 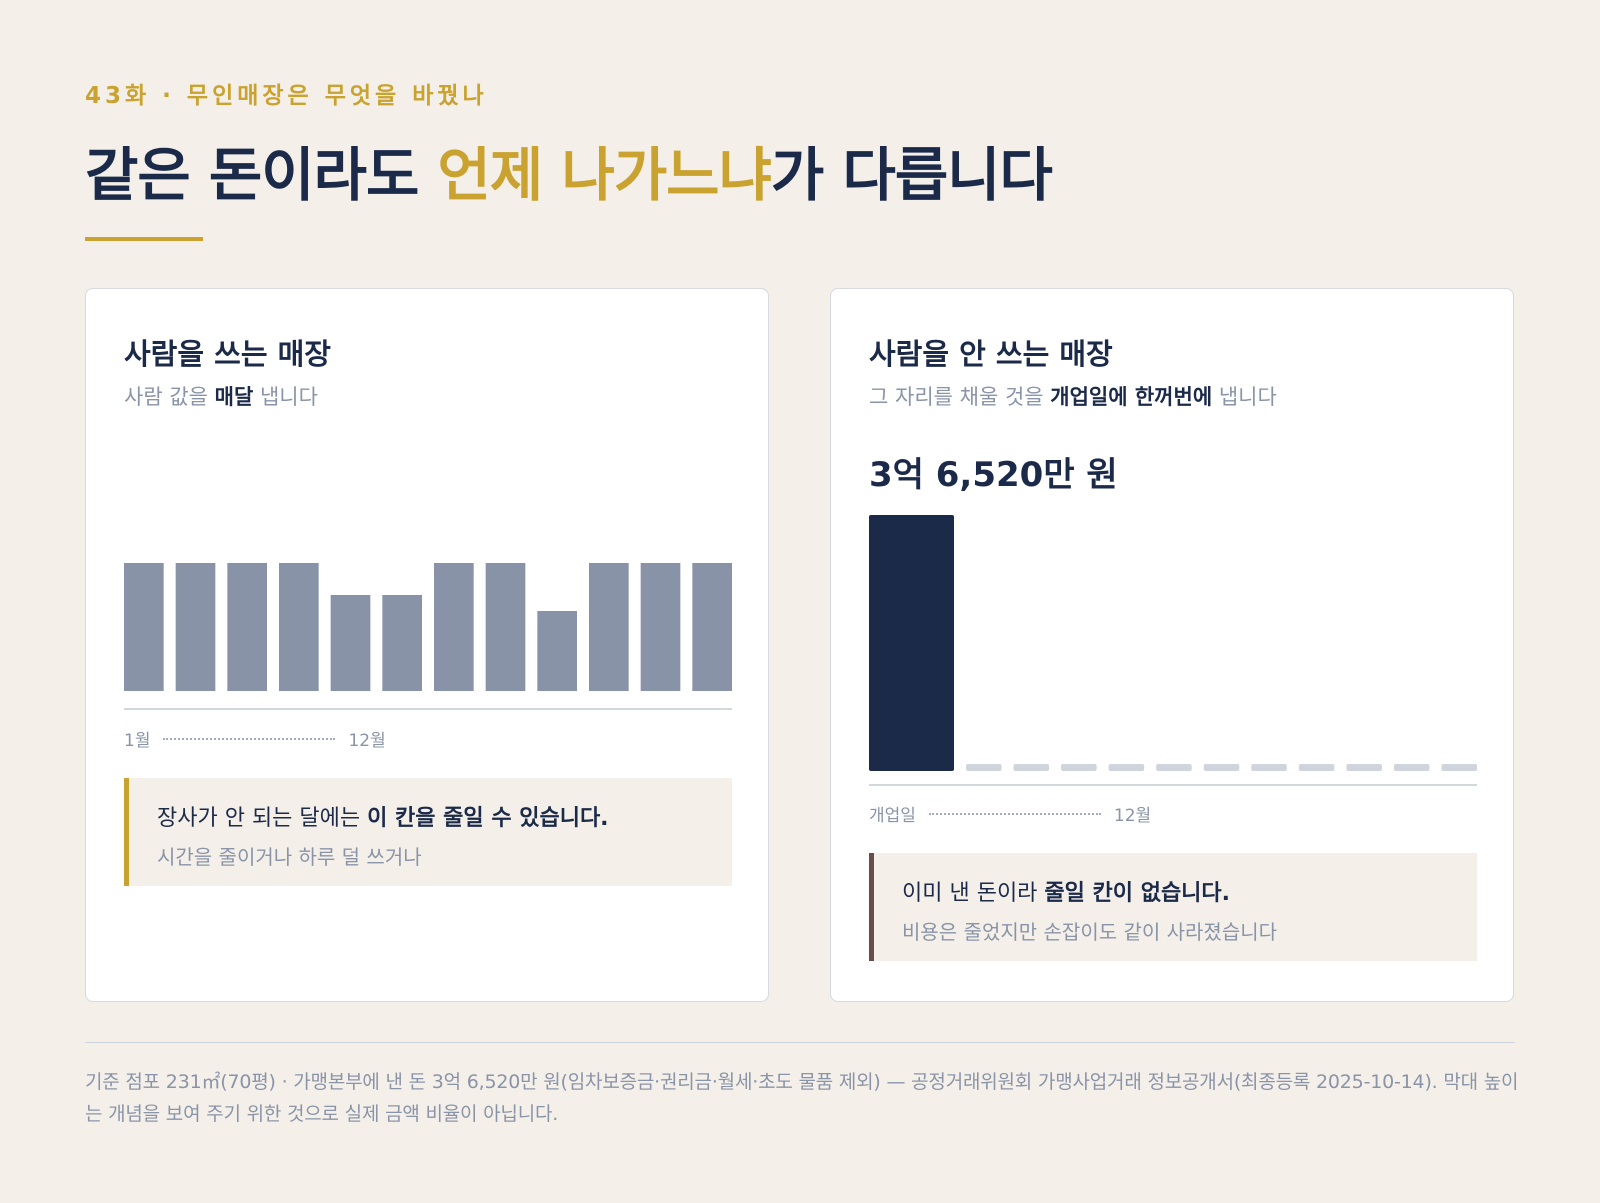 I want to click on headline: 같은 돈이라도 언제 나가느냐가 다릅니다, so click(x=569, y=170).